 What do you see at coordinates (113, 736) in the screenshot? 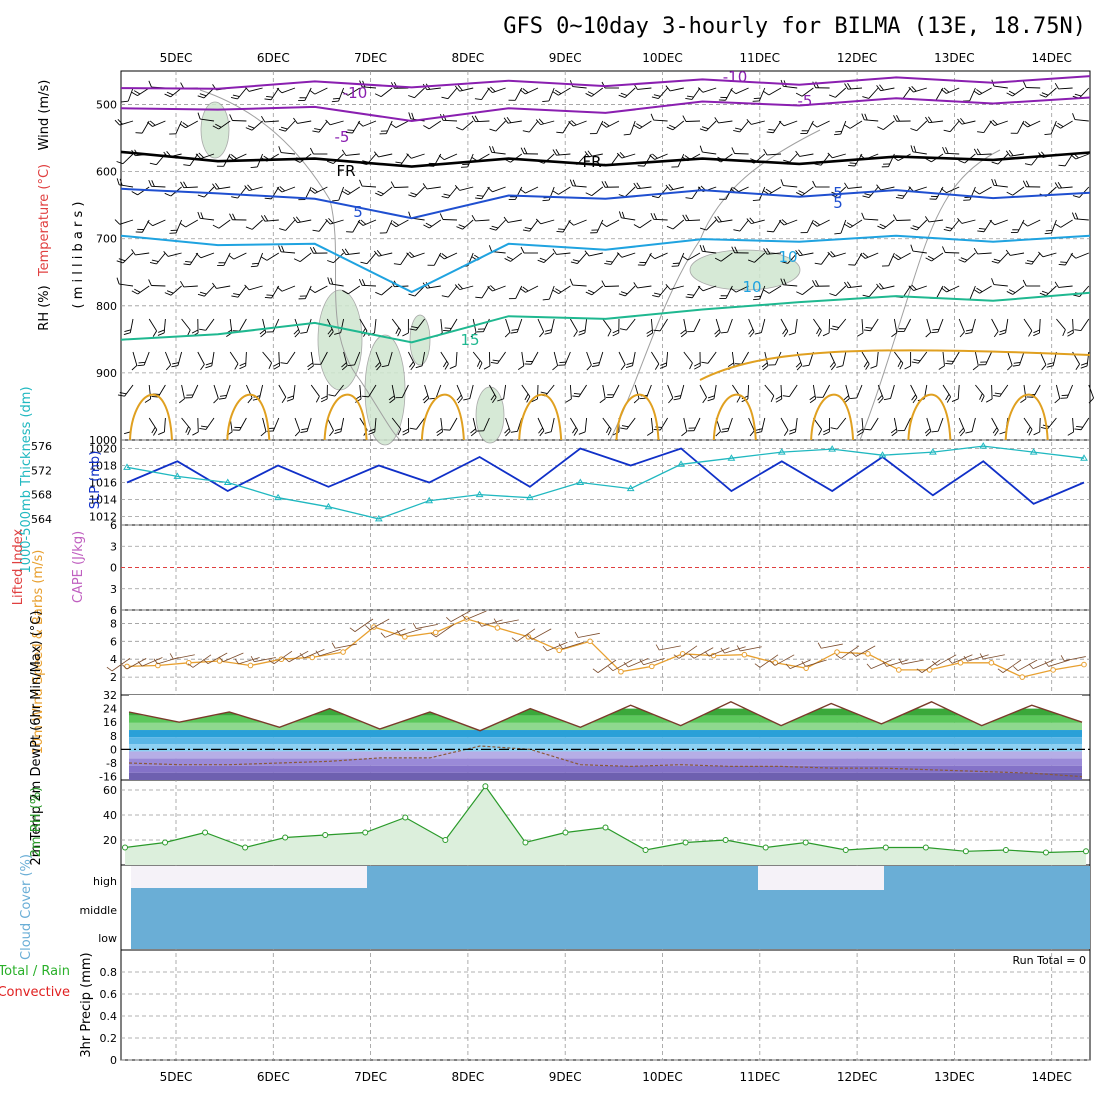
I see `temp-tick-label: 8` at bounding box center [113, 736].